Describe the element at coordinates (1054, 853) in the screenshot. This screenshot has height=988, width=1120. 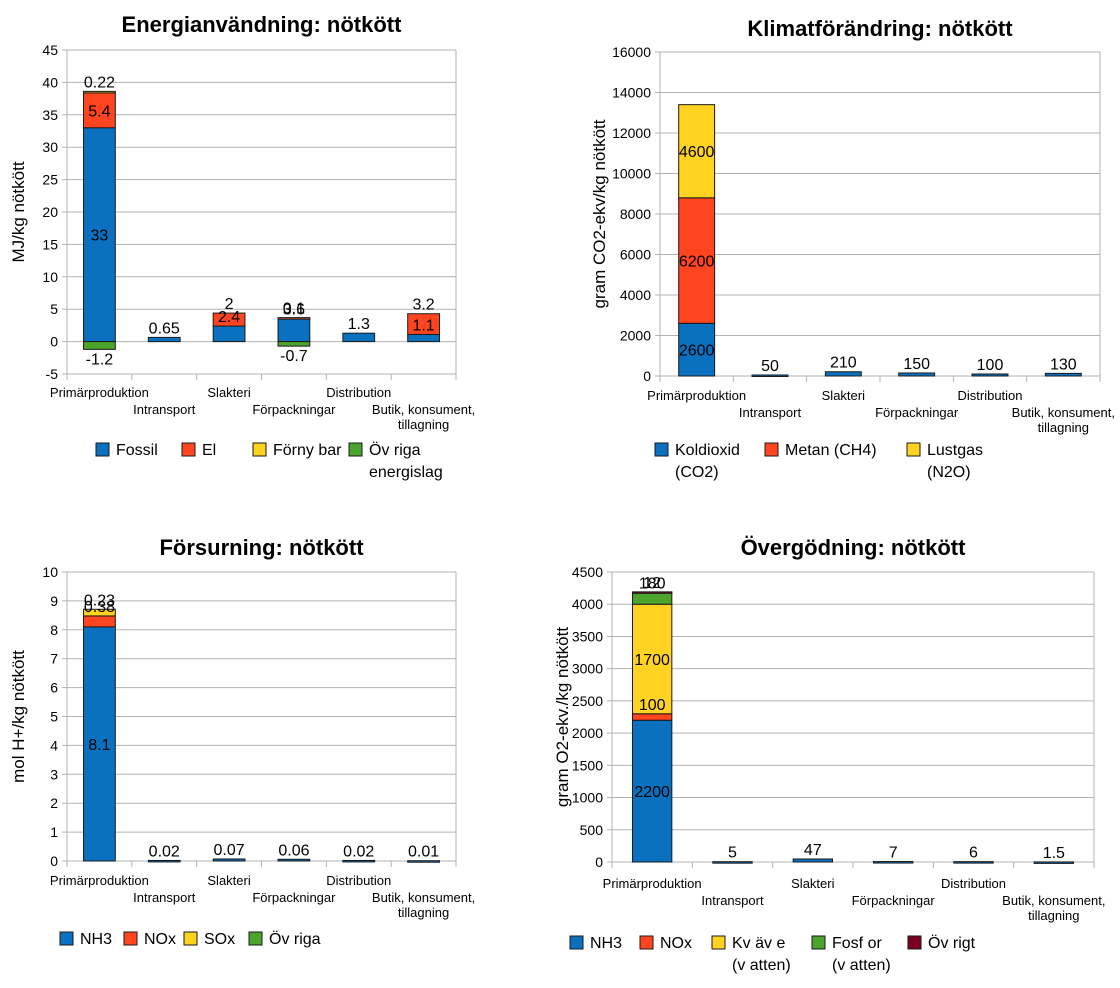
I see `data-label: 1.5` at that location.